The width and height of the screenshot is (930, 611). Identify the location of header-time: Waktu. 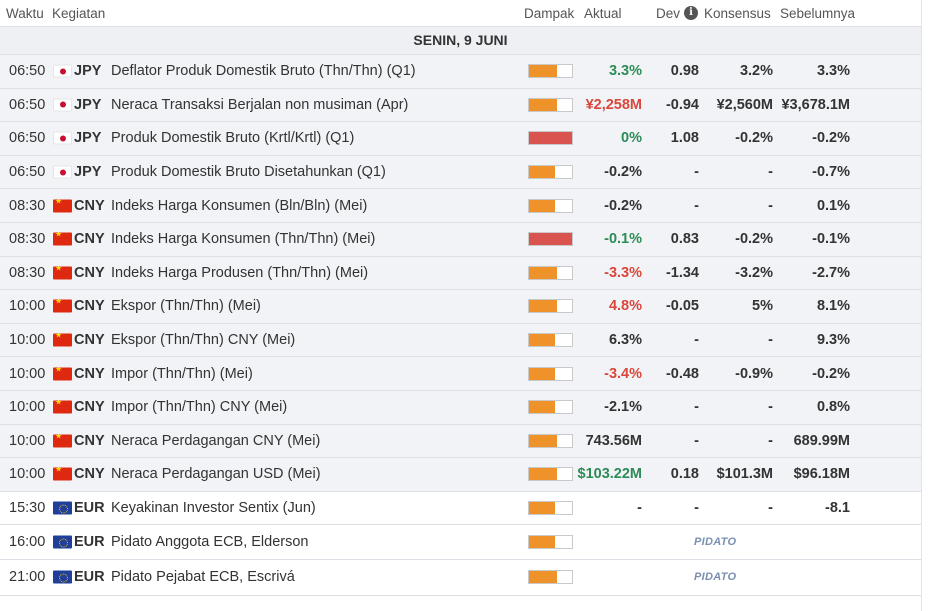
(25, 13).